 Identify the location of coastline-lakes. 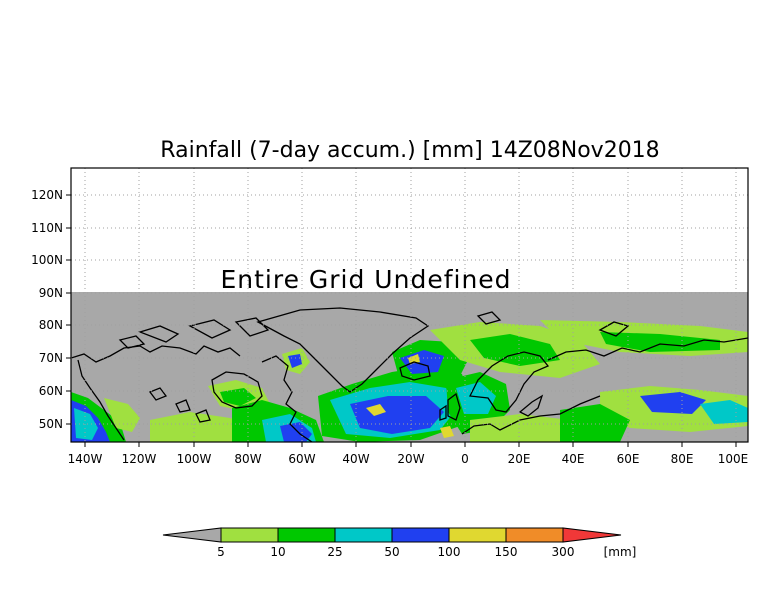
(179, 405).